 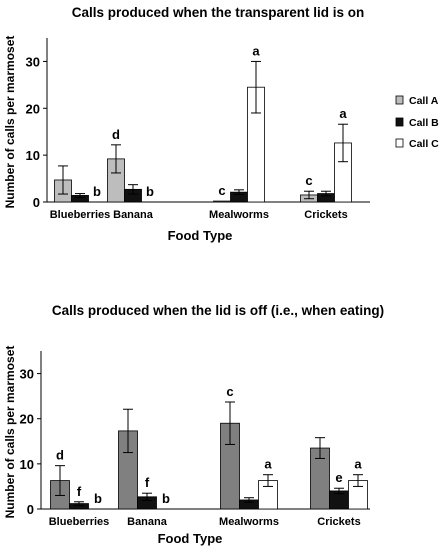 What do you see at coordinates (424, 123) in the screenshot?
I see `legend-label: Call B` at bounding box center [424, 123].